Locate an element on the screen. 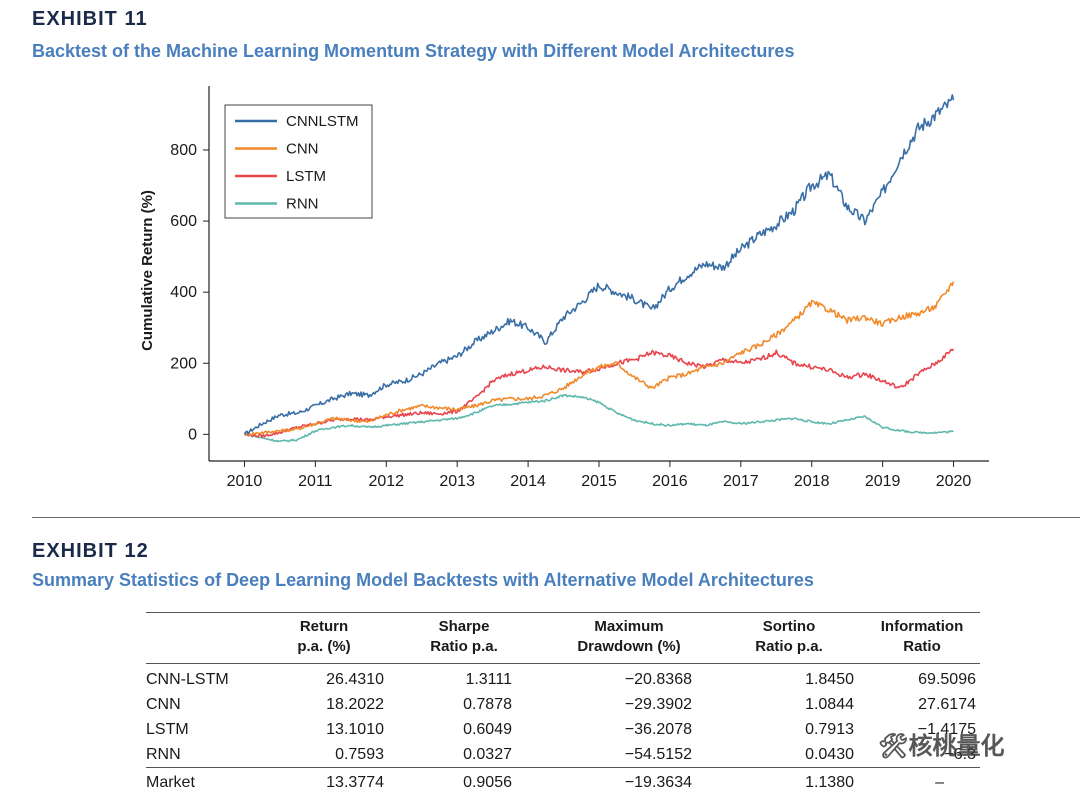 The height and width of the screenshot is (805, 1080). cell-drawdown: −19.3634 is located at coordinates (629, 781).